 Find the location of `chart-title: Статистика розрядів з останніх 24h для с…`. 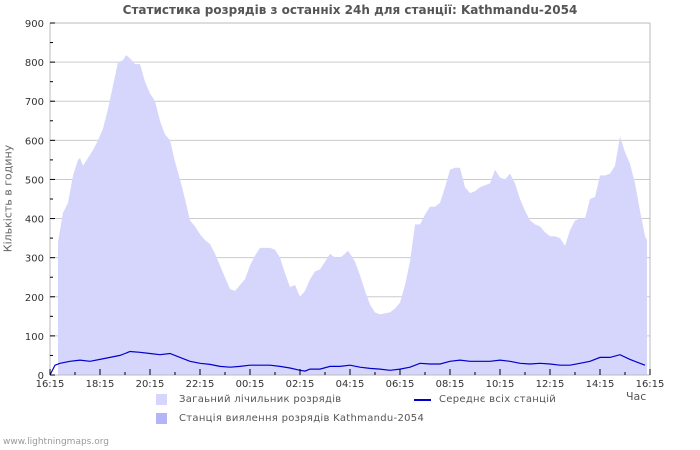

chart-title: Статистика розрядів з останніх 24h для с… is located at coordinates (350, 10).